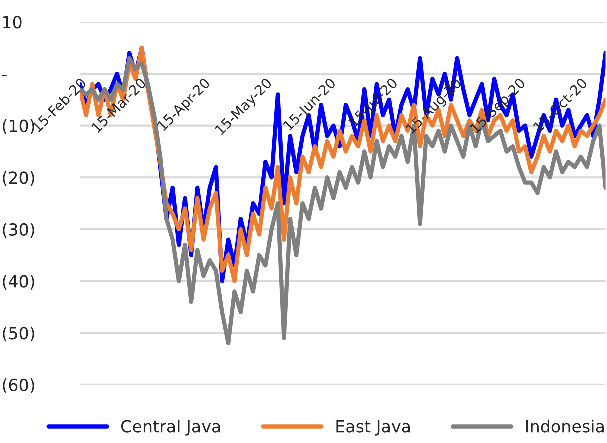 The height and width of the screenshot is (443, 607). I want to click on y-tick-label: (40), so click(18, 282).